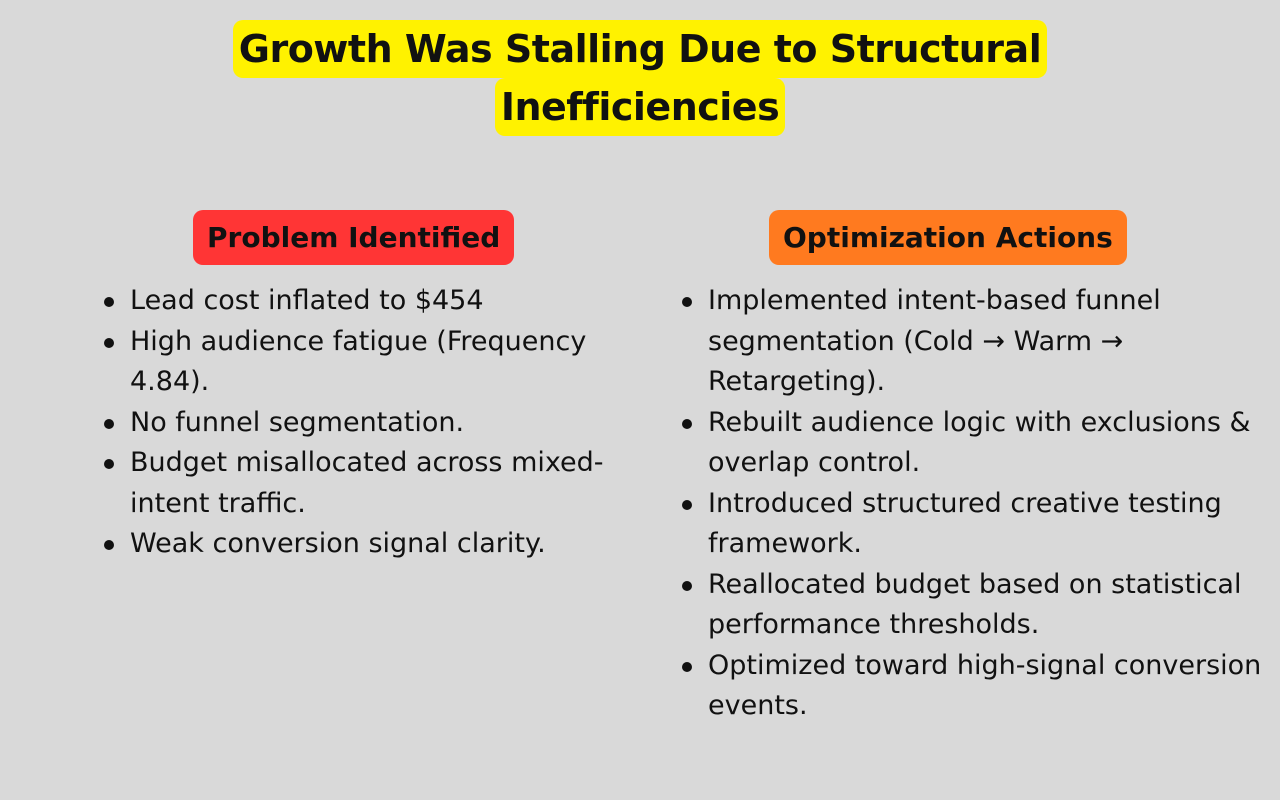 The image size is (1280, 800). What do you see at coordinates (354, 237) in the screenshot?
I see `problem-heading: Problem Identified` at bounding box center [354, 237].